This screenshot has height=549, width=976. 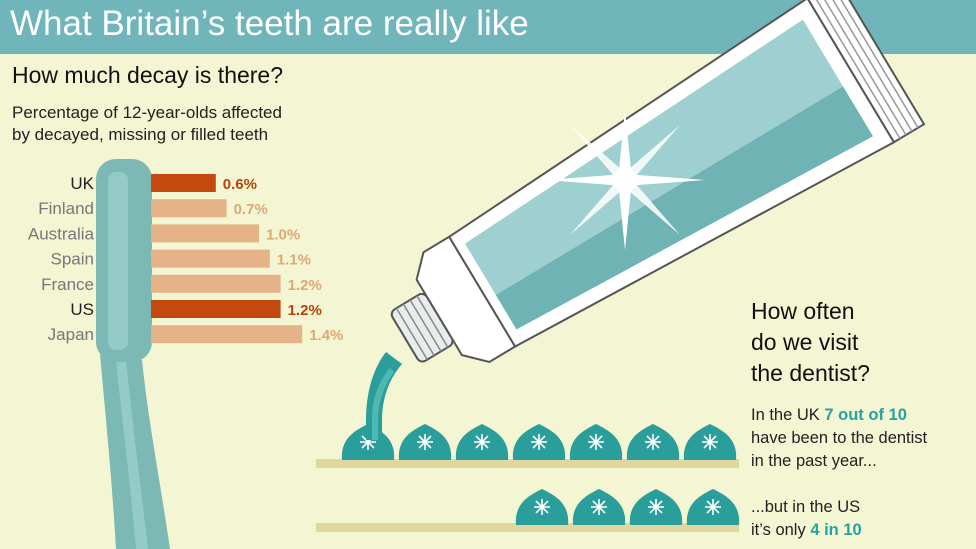 I want to click on bar-finland, so click(x=189, y=208).